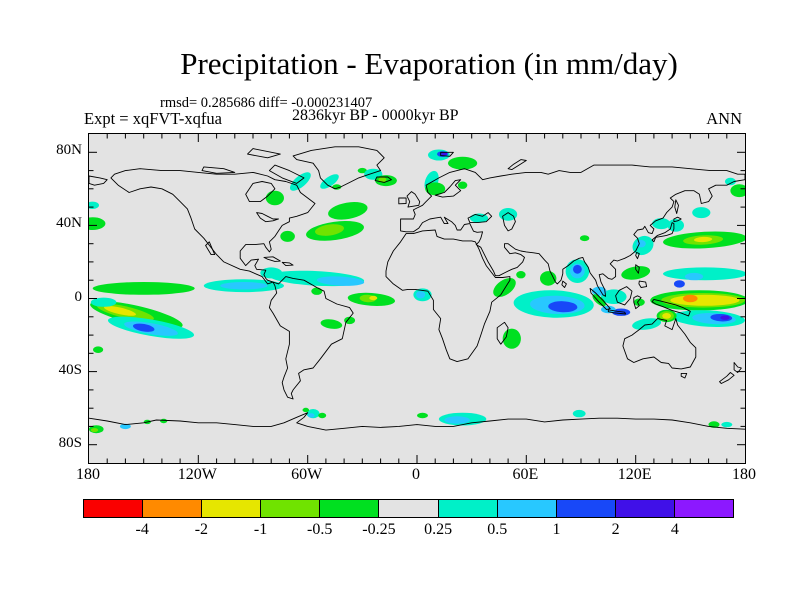 The height and width of the screenshot is (600, 800). What do you see at coordinates (556, 529) in the screenshot?
I see `colorbar-label: 1` at bounding box center [556, 529].